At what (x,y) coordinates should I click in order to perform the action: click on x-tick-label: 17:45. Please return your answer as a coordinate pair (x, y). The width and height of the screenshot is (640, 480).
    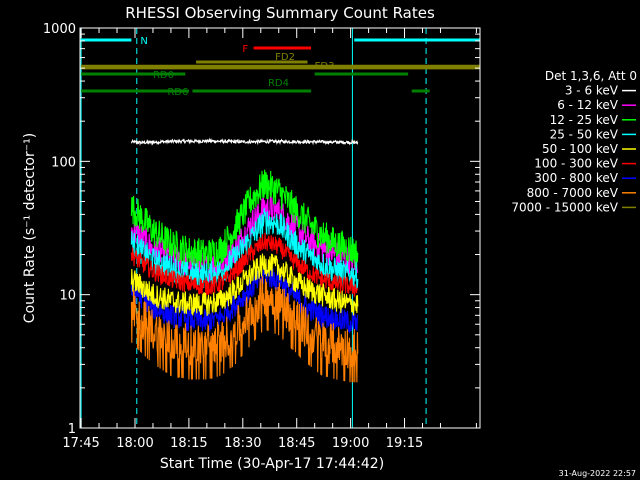
    Looking at the image, I should click on (80, 443).